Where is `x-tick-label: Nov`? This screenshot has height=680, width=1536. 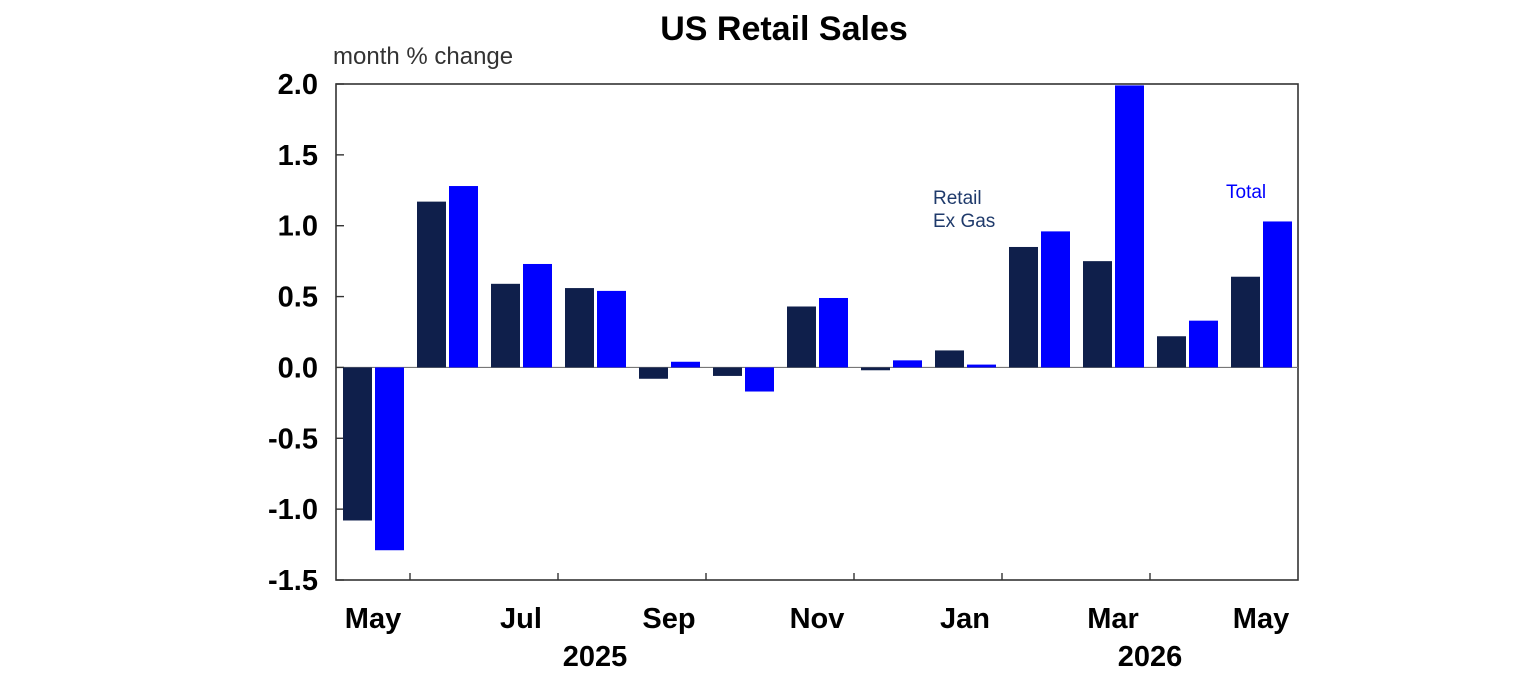
x-tick-label: Nov is located at coordinates (817, 619).